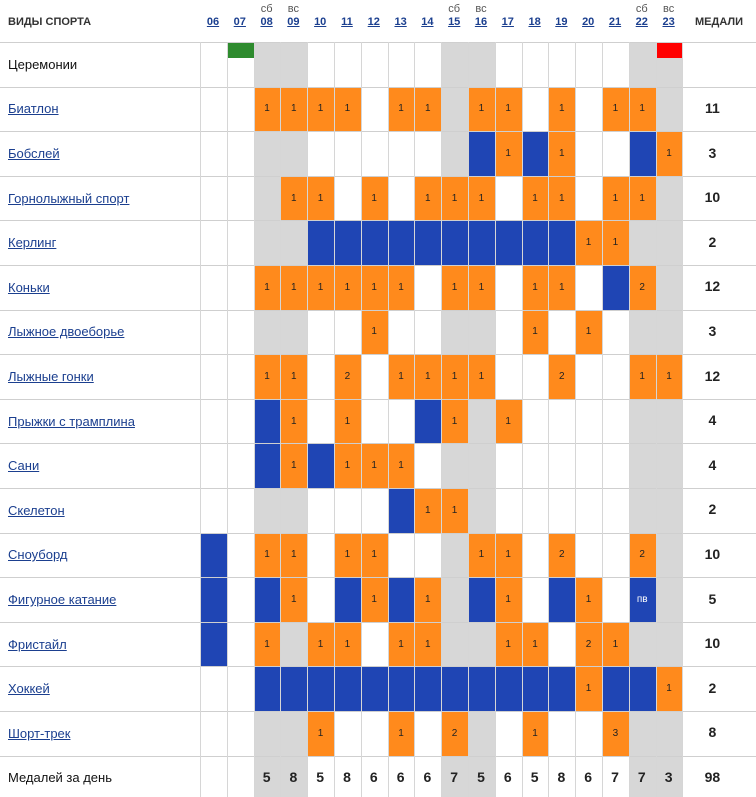 The height and width of the screenshot is (797, 756). What do you see at coordinates (66, 332) in the screenshot?
I see `sport-link: Лыжное двоеборье` at bounding box center [66, 332].